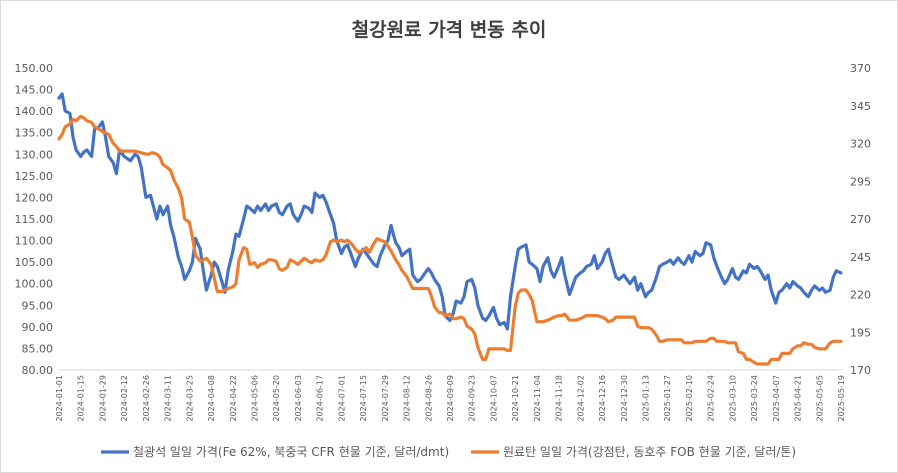  I want to click on right-y-tick-label: 270, so click(860, 219).